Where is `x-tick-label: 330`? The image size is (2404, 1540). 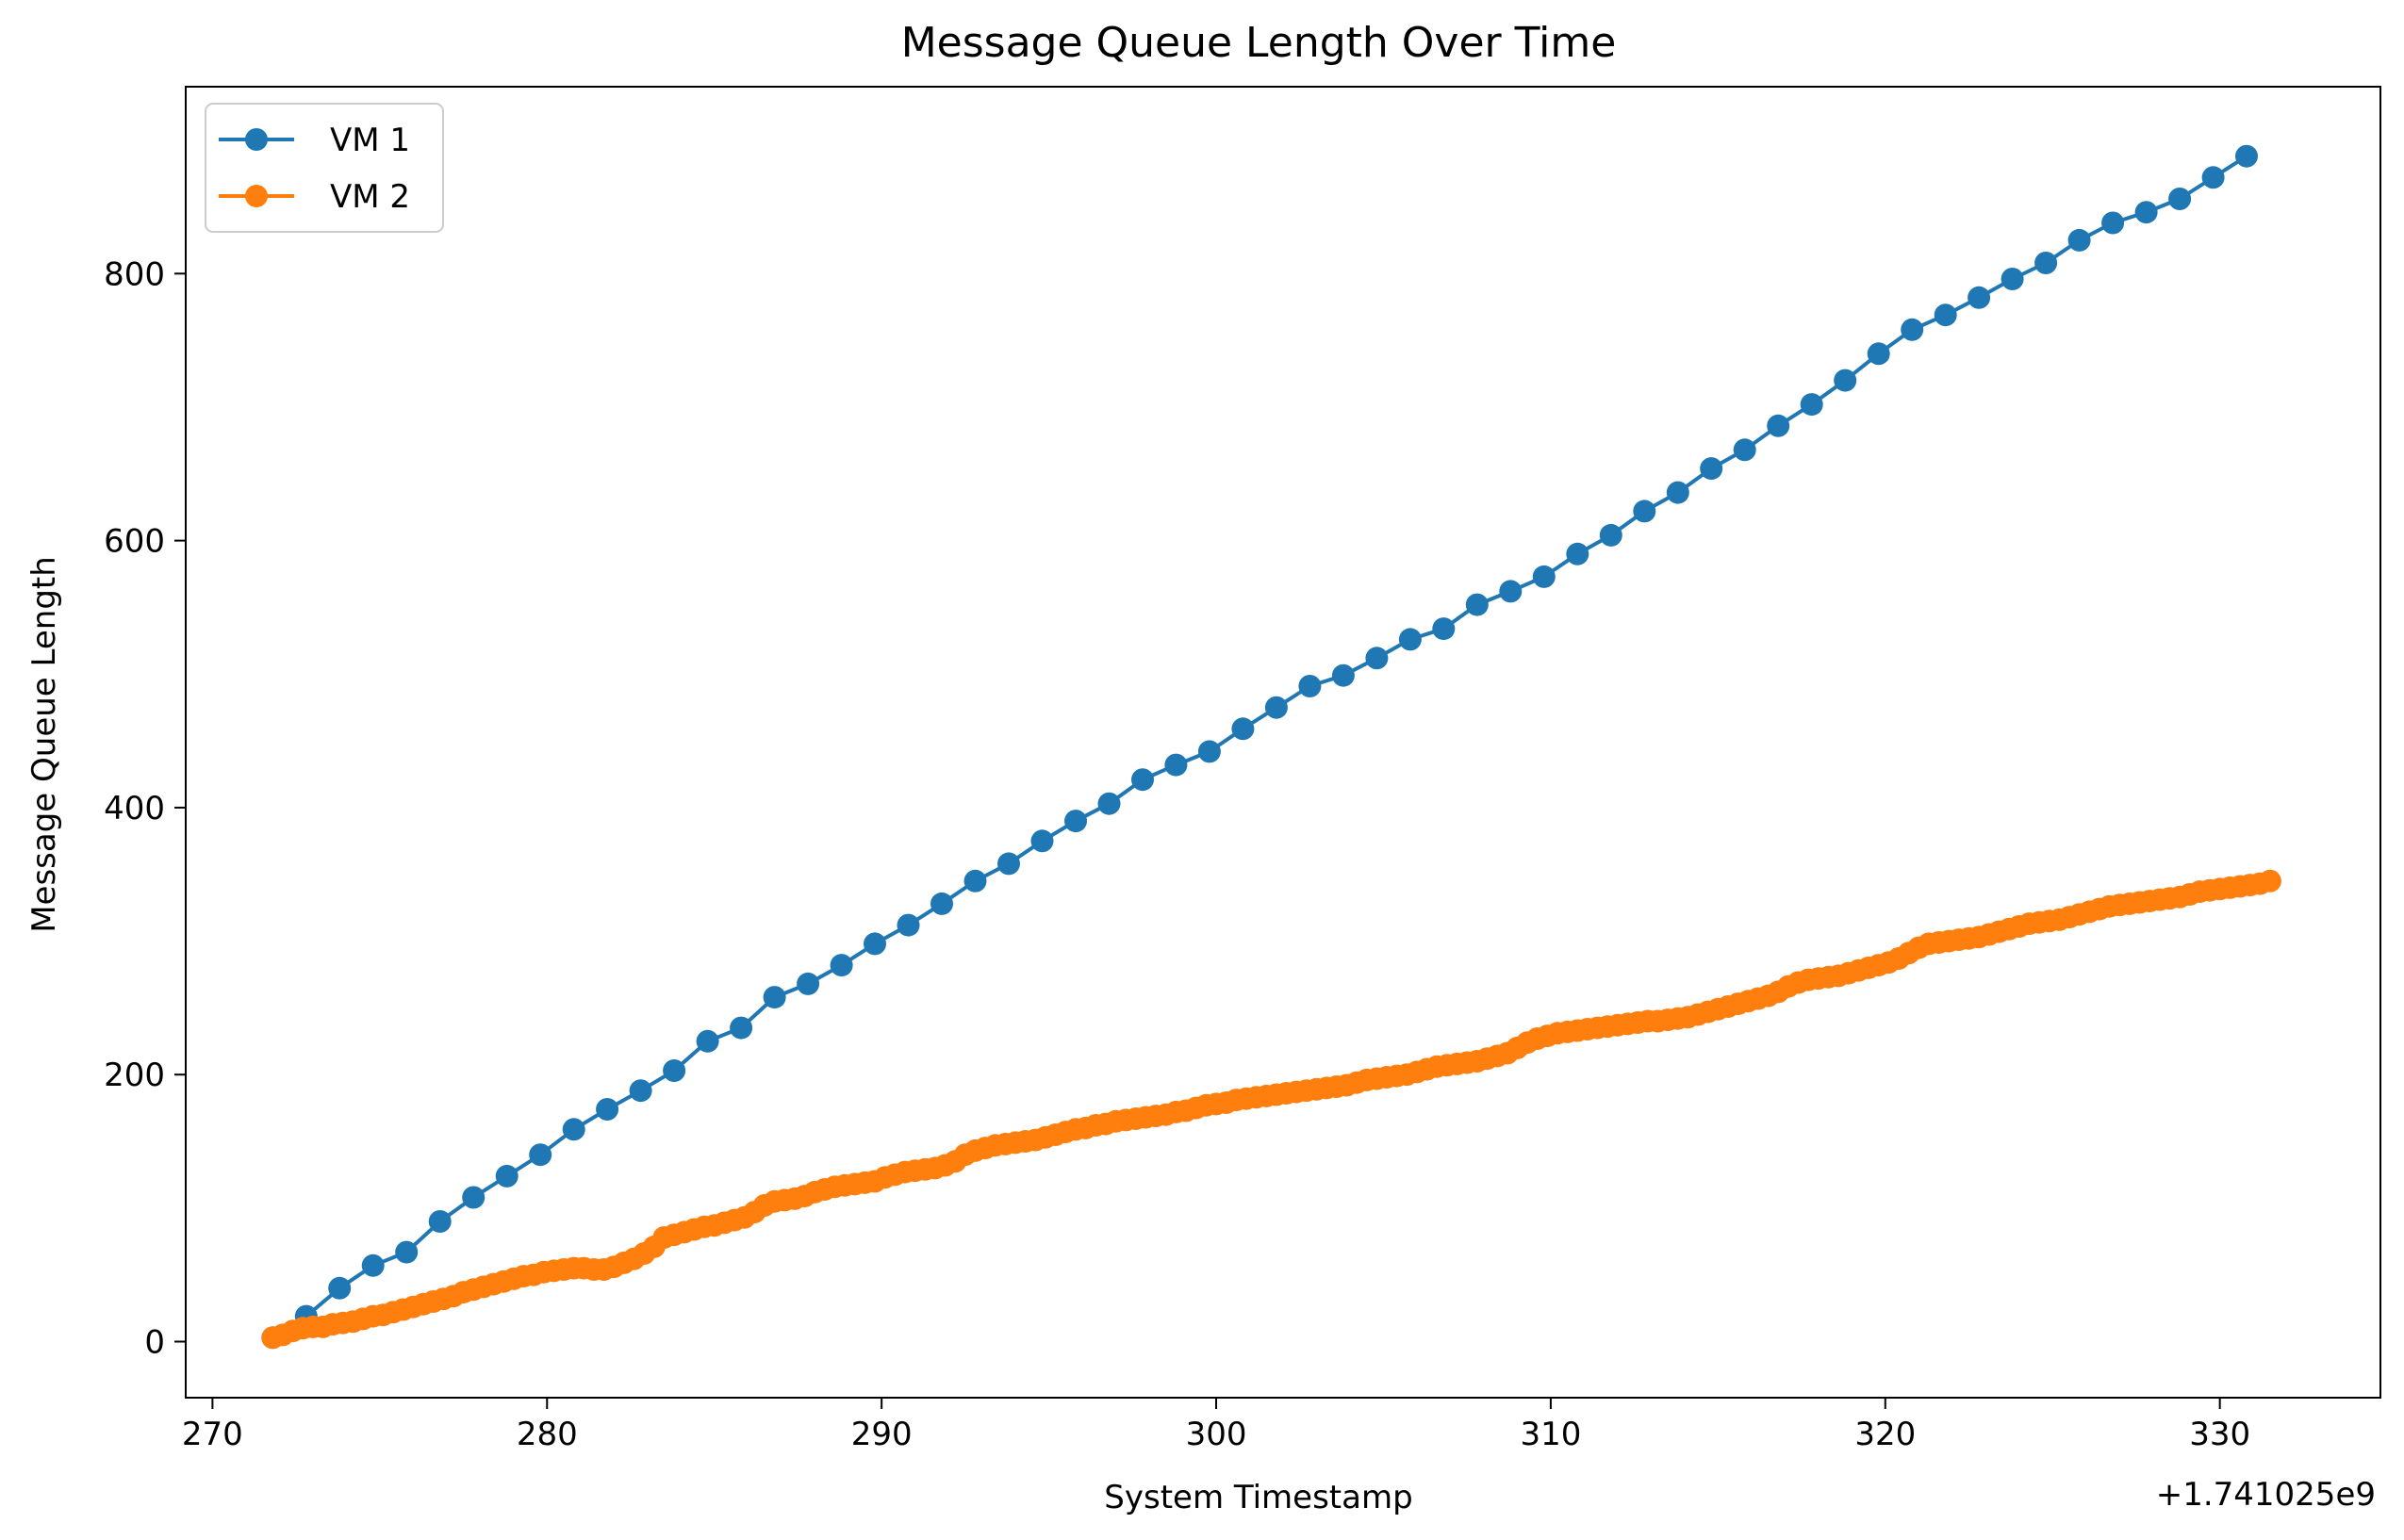
x-tick-label: 330 is located at coordinates (2219, 1434).